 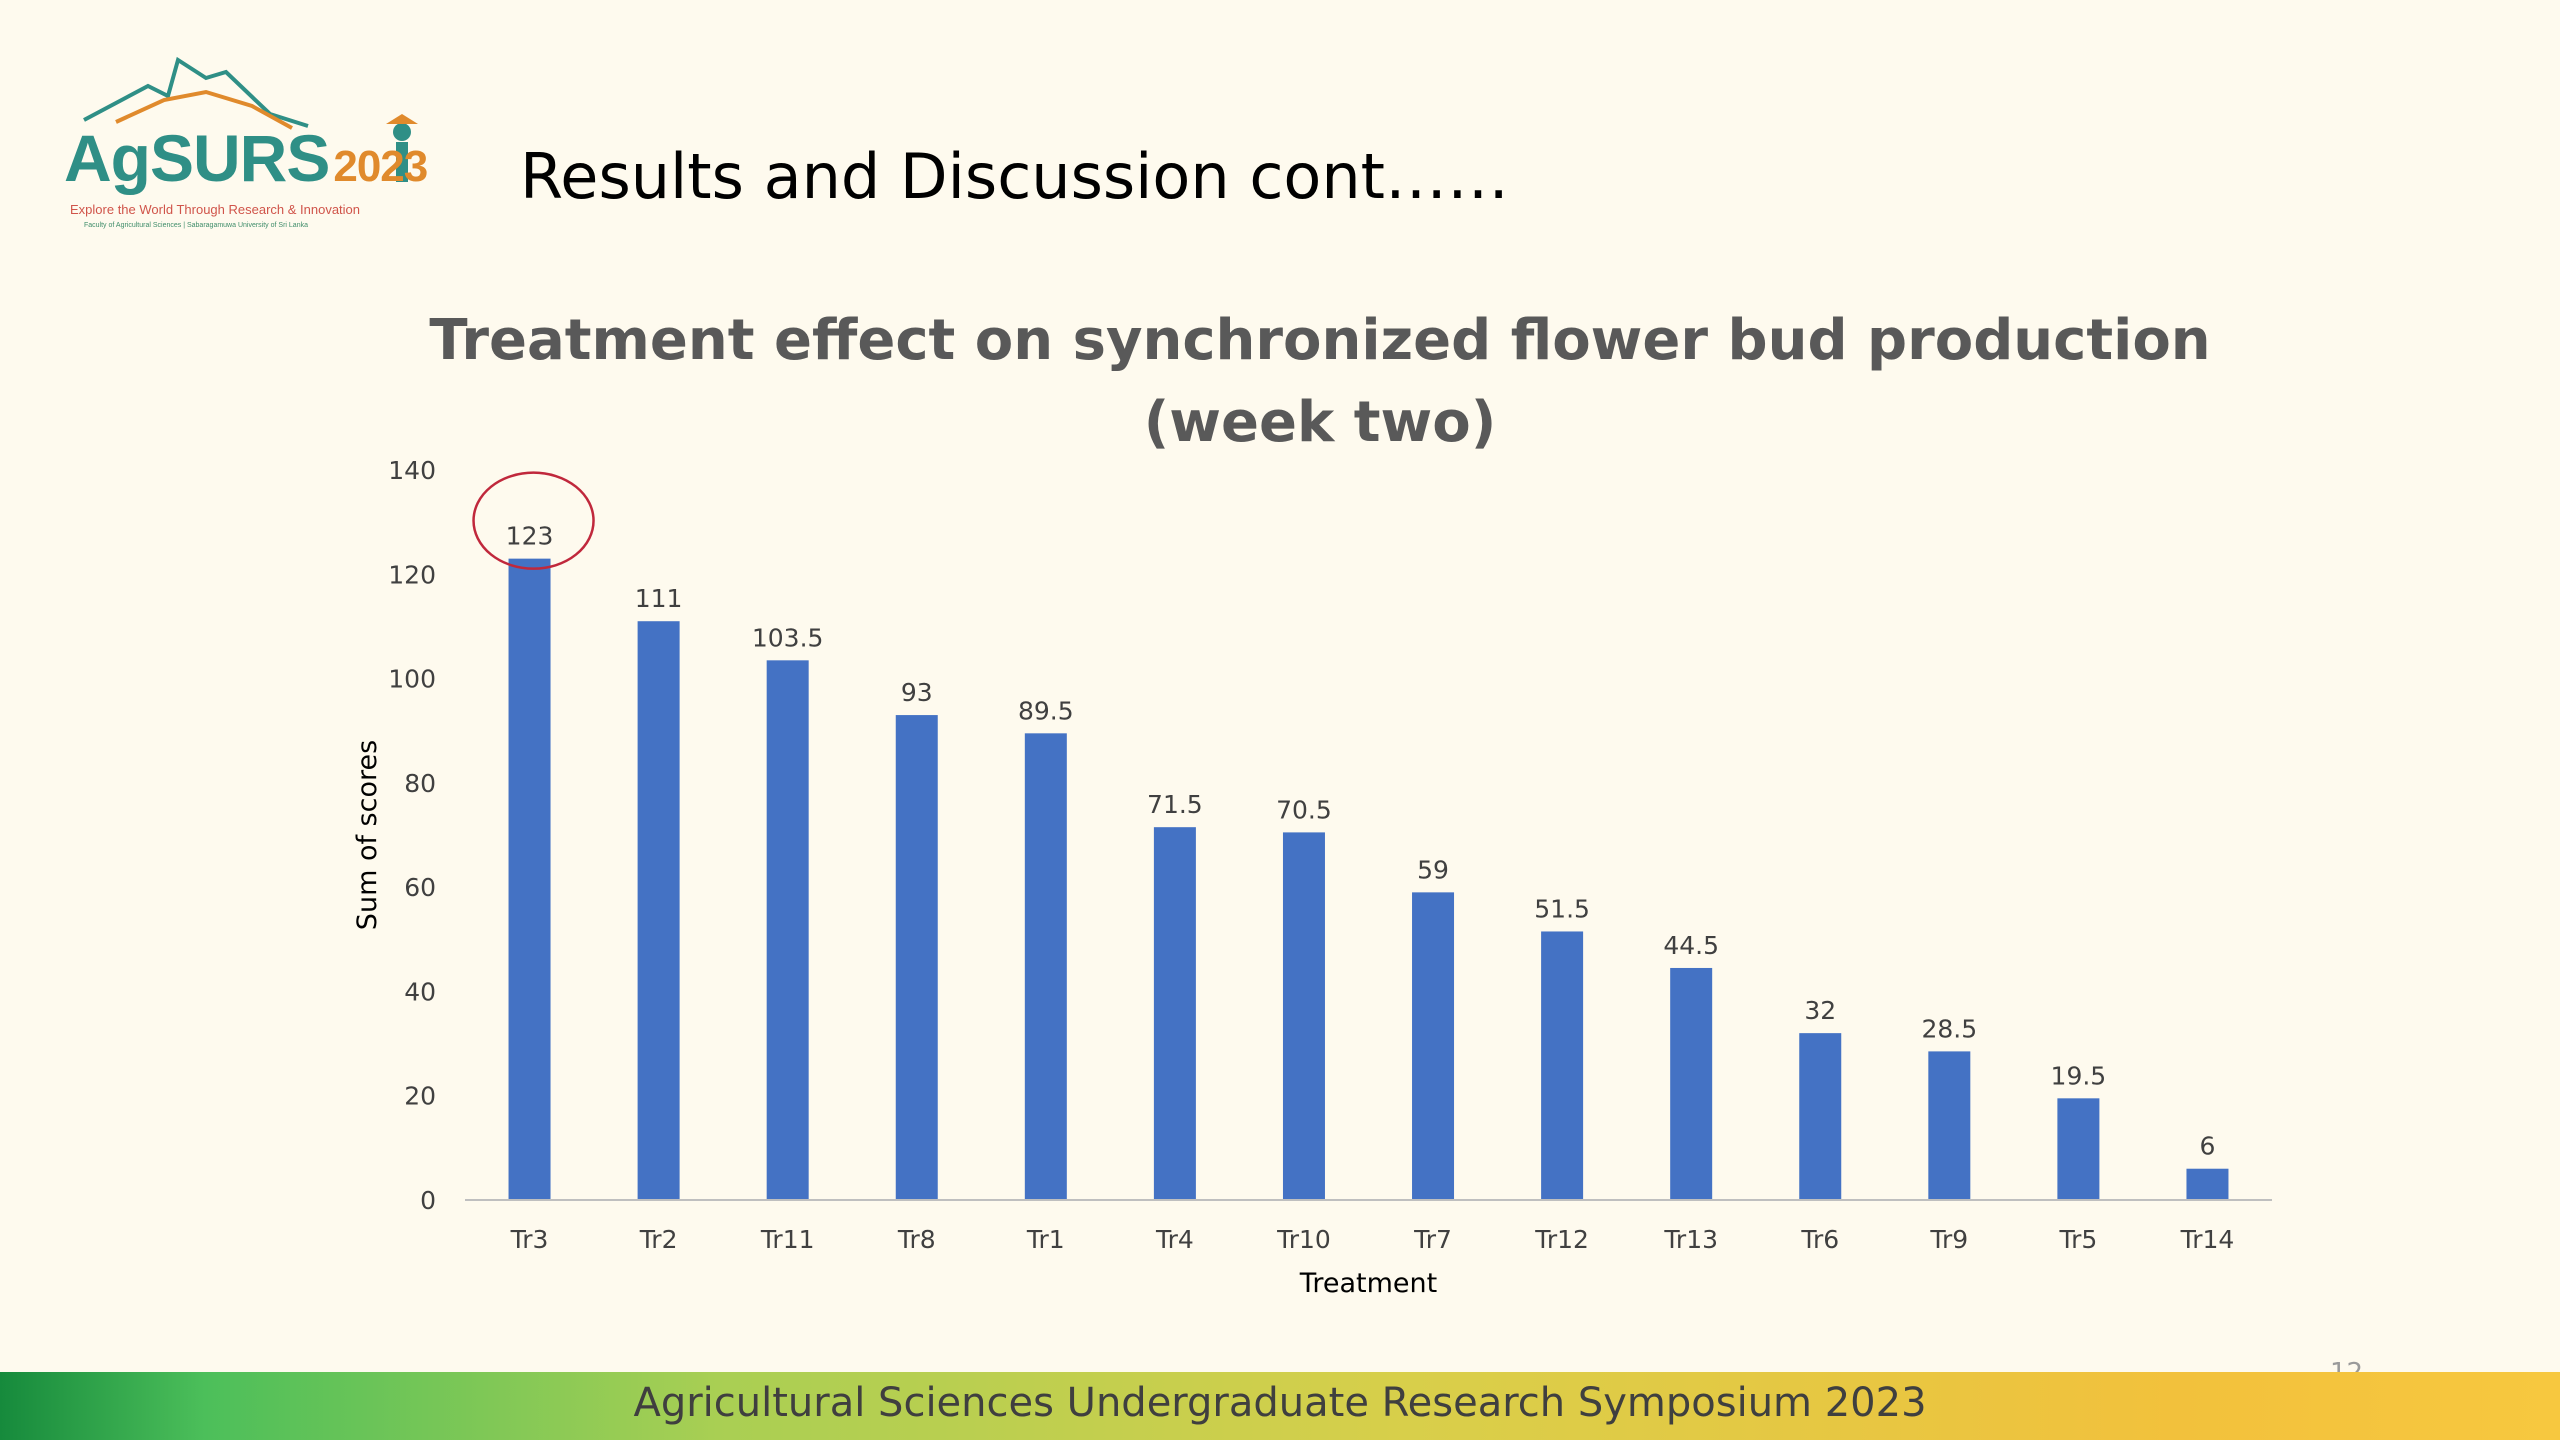 What do you see at coordinates (1174, 1239) in the screenshot?
I see `x-tick-label-tr4: Tr4` at bounding box center [1174, 1239].